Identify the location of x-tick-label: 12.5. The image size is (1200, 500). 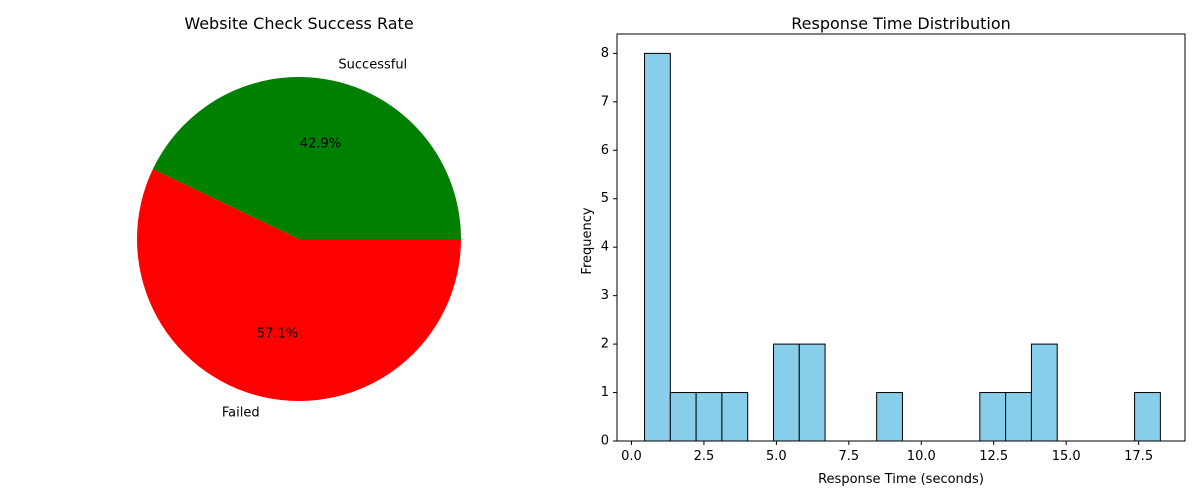
(993, 456).